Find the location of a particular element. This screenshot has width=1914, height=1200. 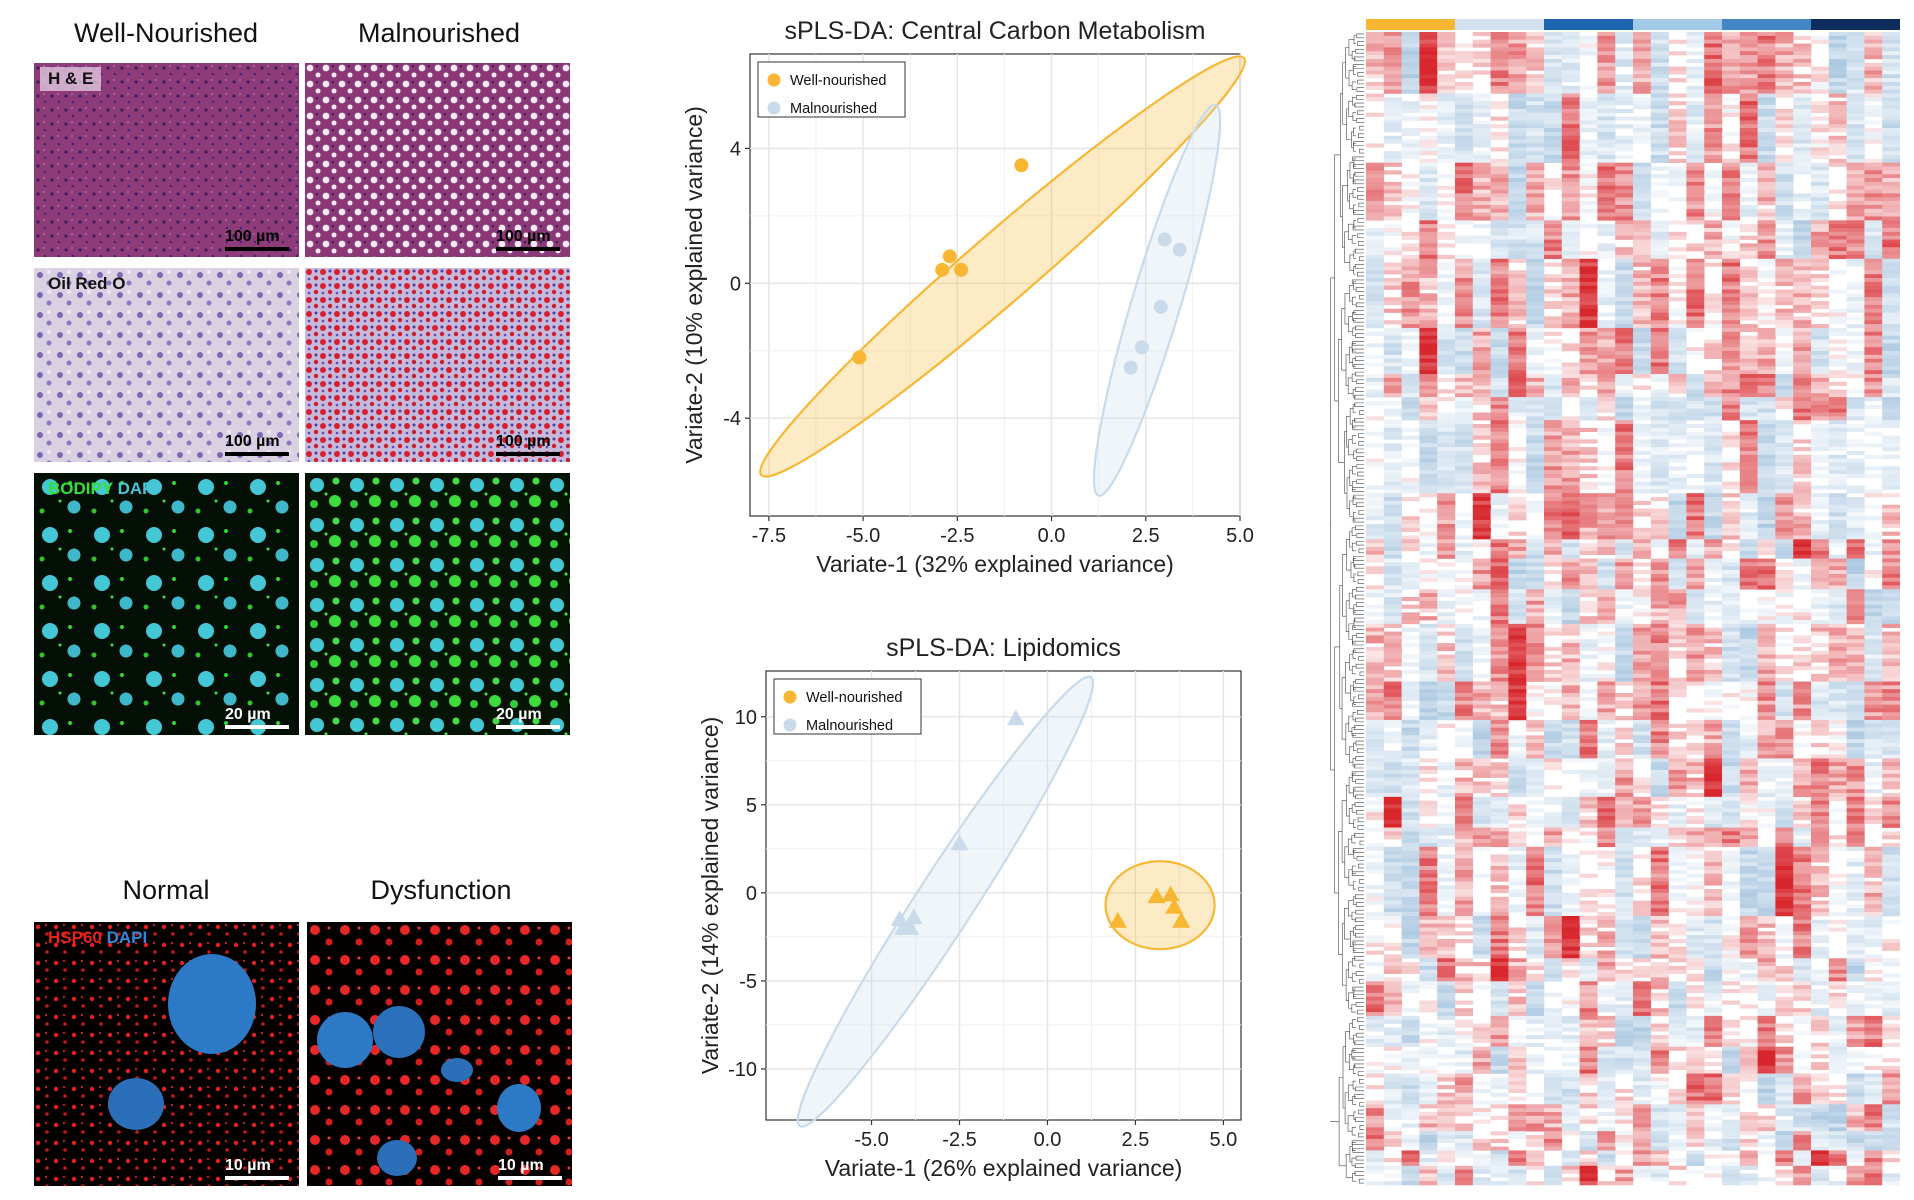

hsp60-texture-dysfunction is located at coordinates (439, 1054).